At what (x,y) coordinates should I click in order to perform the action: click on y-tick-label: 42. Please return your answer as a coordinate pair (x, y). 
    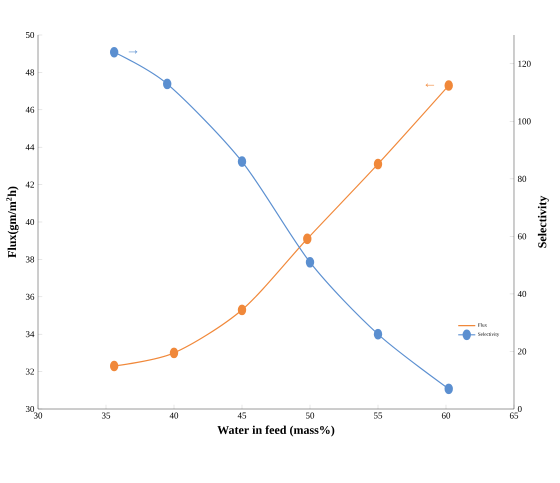
    Looking at the image, I should click on (30, 185).